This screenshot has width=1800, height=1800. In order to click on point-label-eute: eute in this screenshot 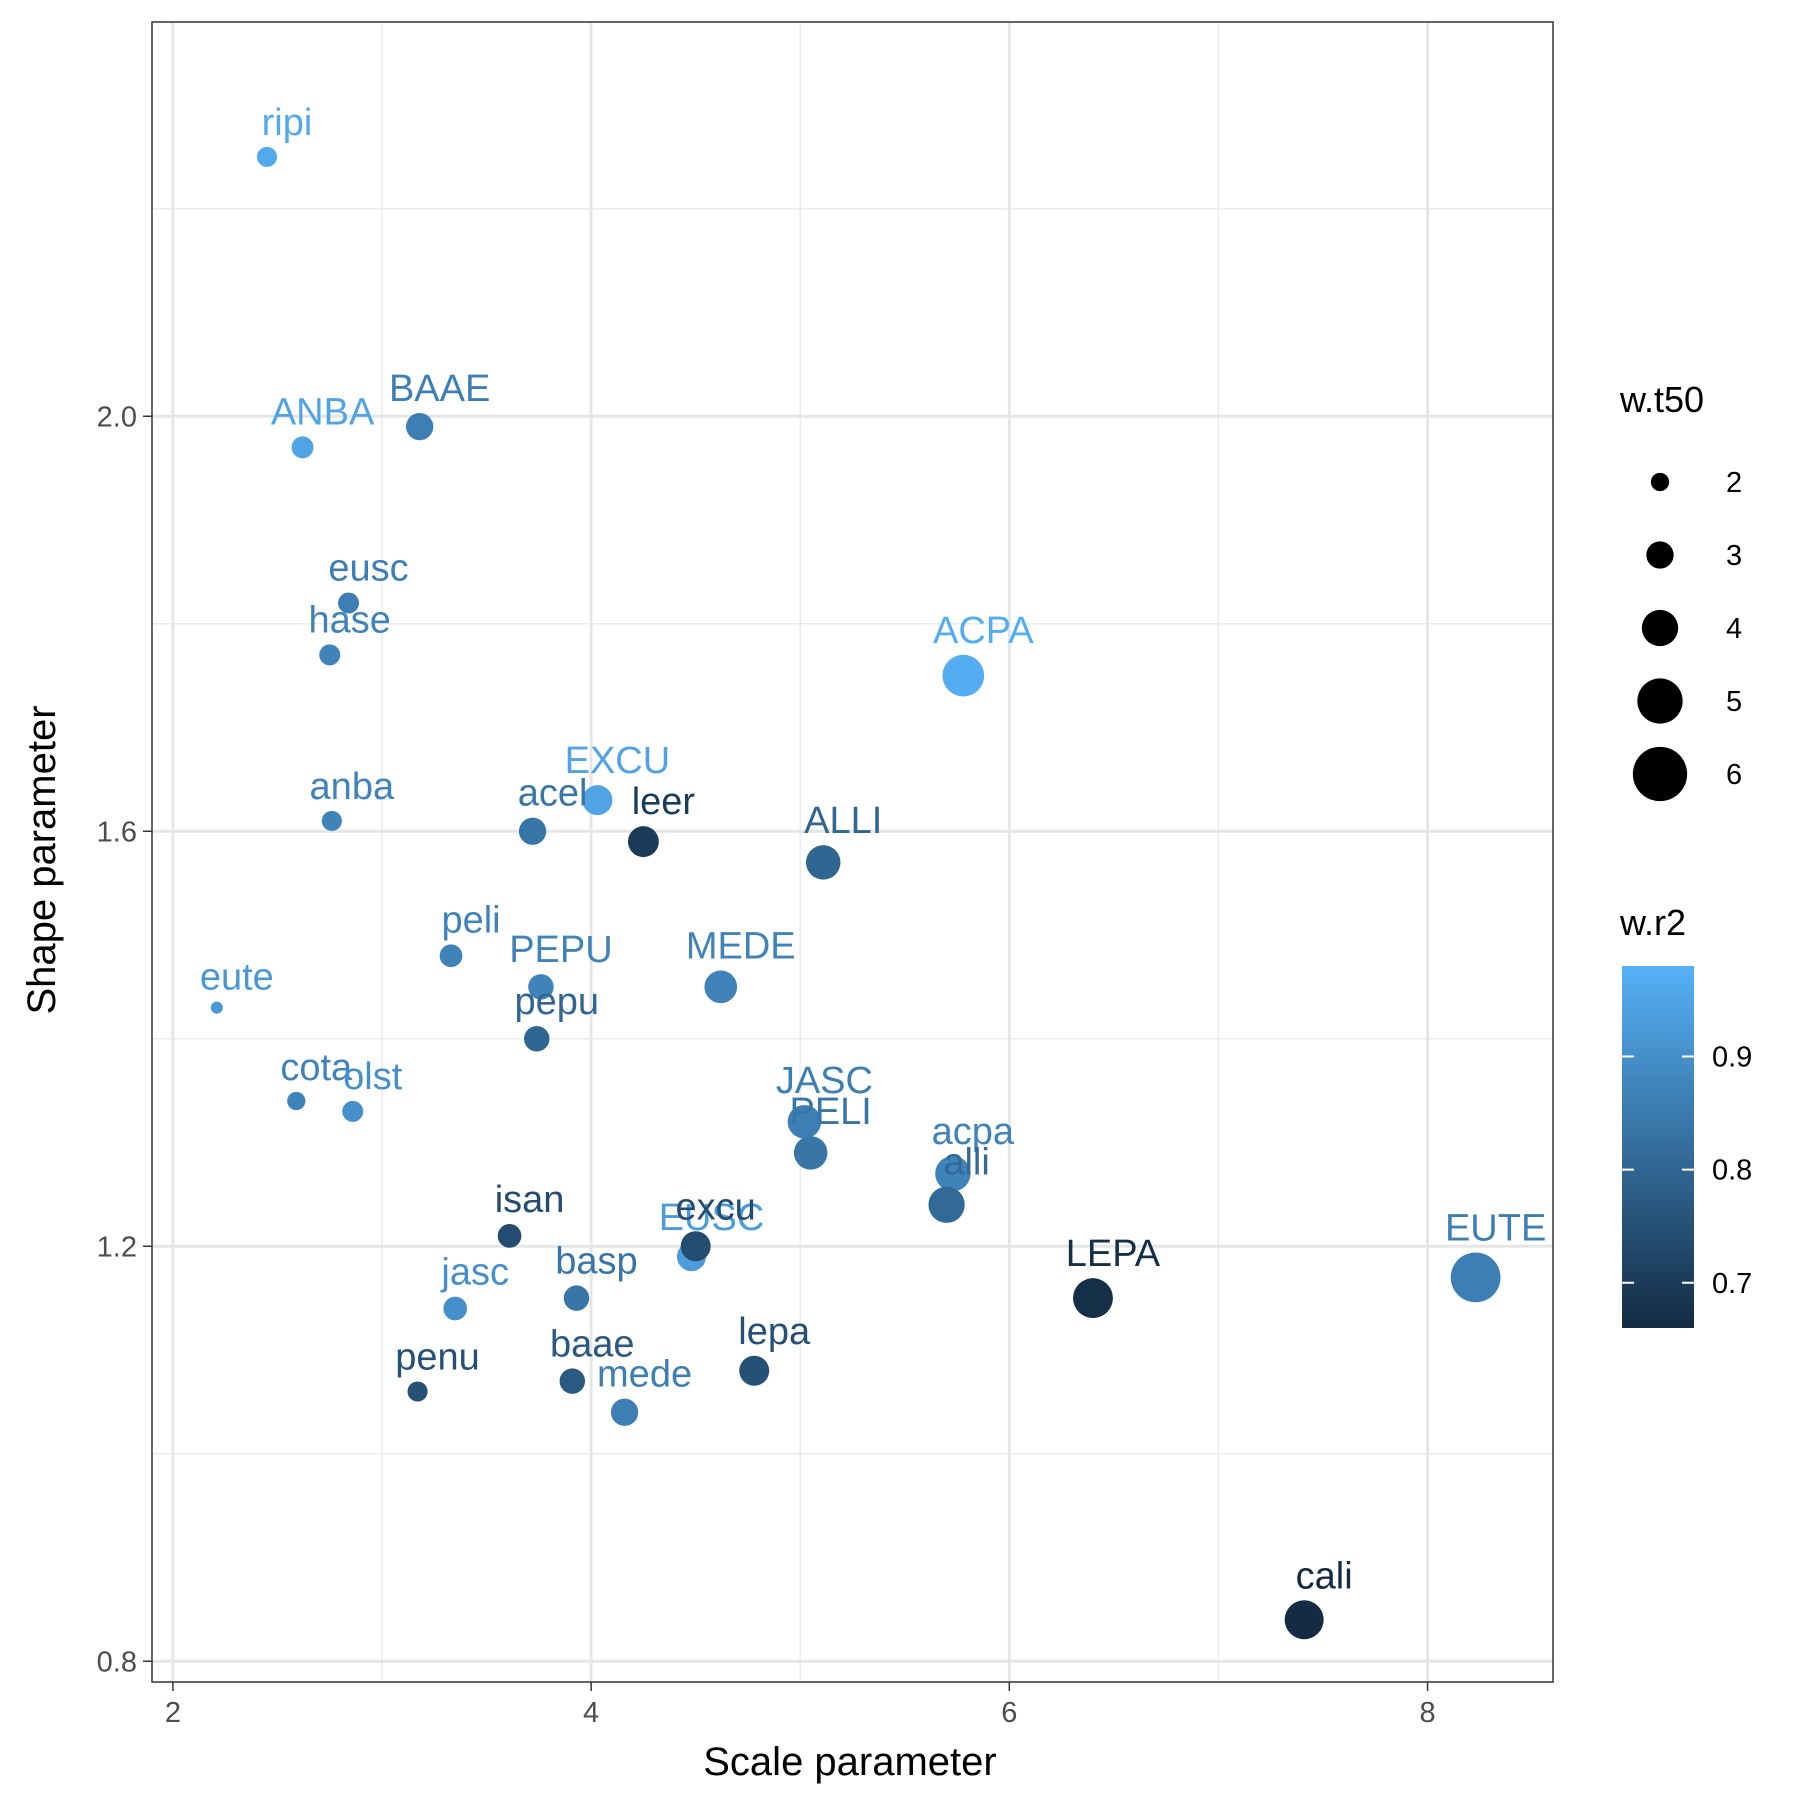, I will do `click(237, 978)`.